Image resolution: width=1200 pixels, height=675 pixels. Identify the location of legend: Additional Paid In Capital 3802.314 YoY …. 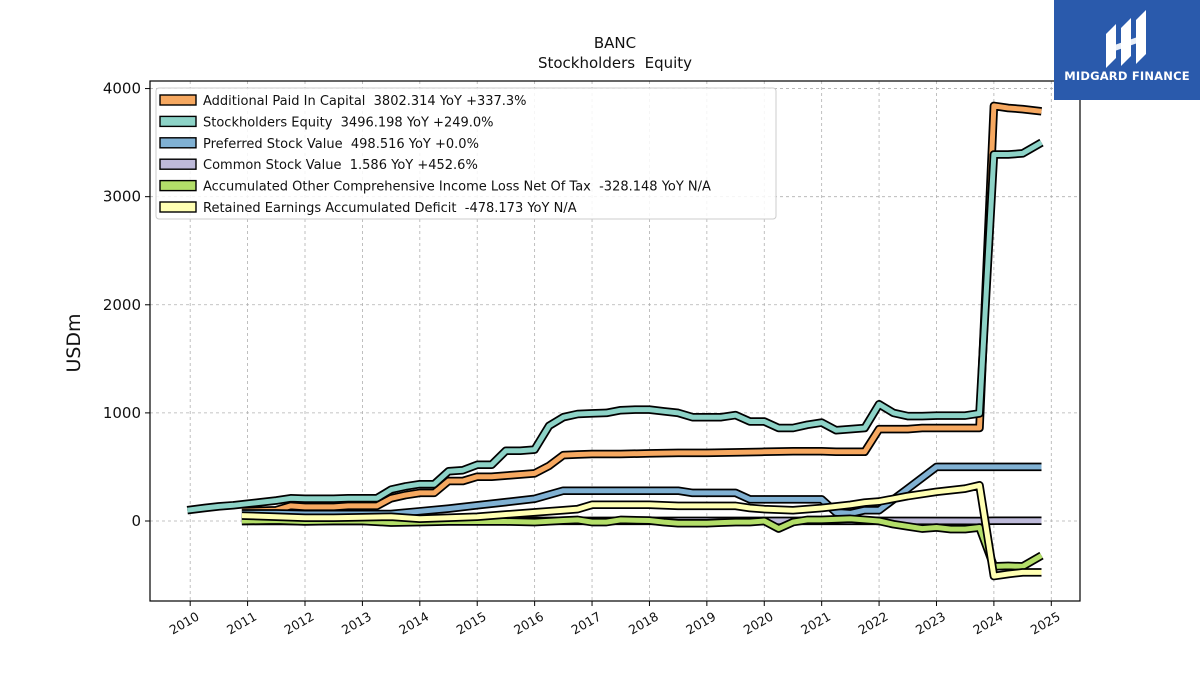
(466, 153).